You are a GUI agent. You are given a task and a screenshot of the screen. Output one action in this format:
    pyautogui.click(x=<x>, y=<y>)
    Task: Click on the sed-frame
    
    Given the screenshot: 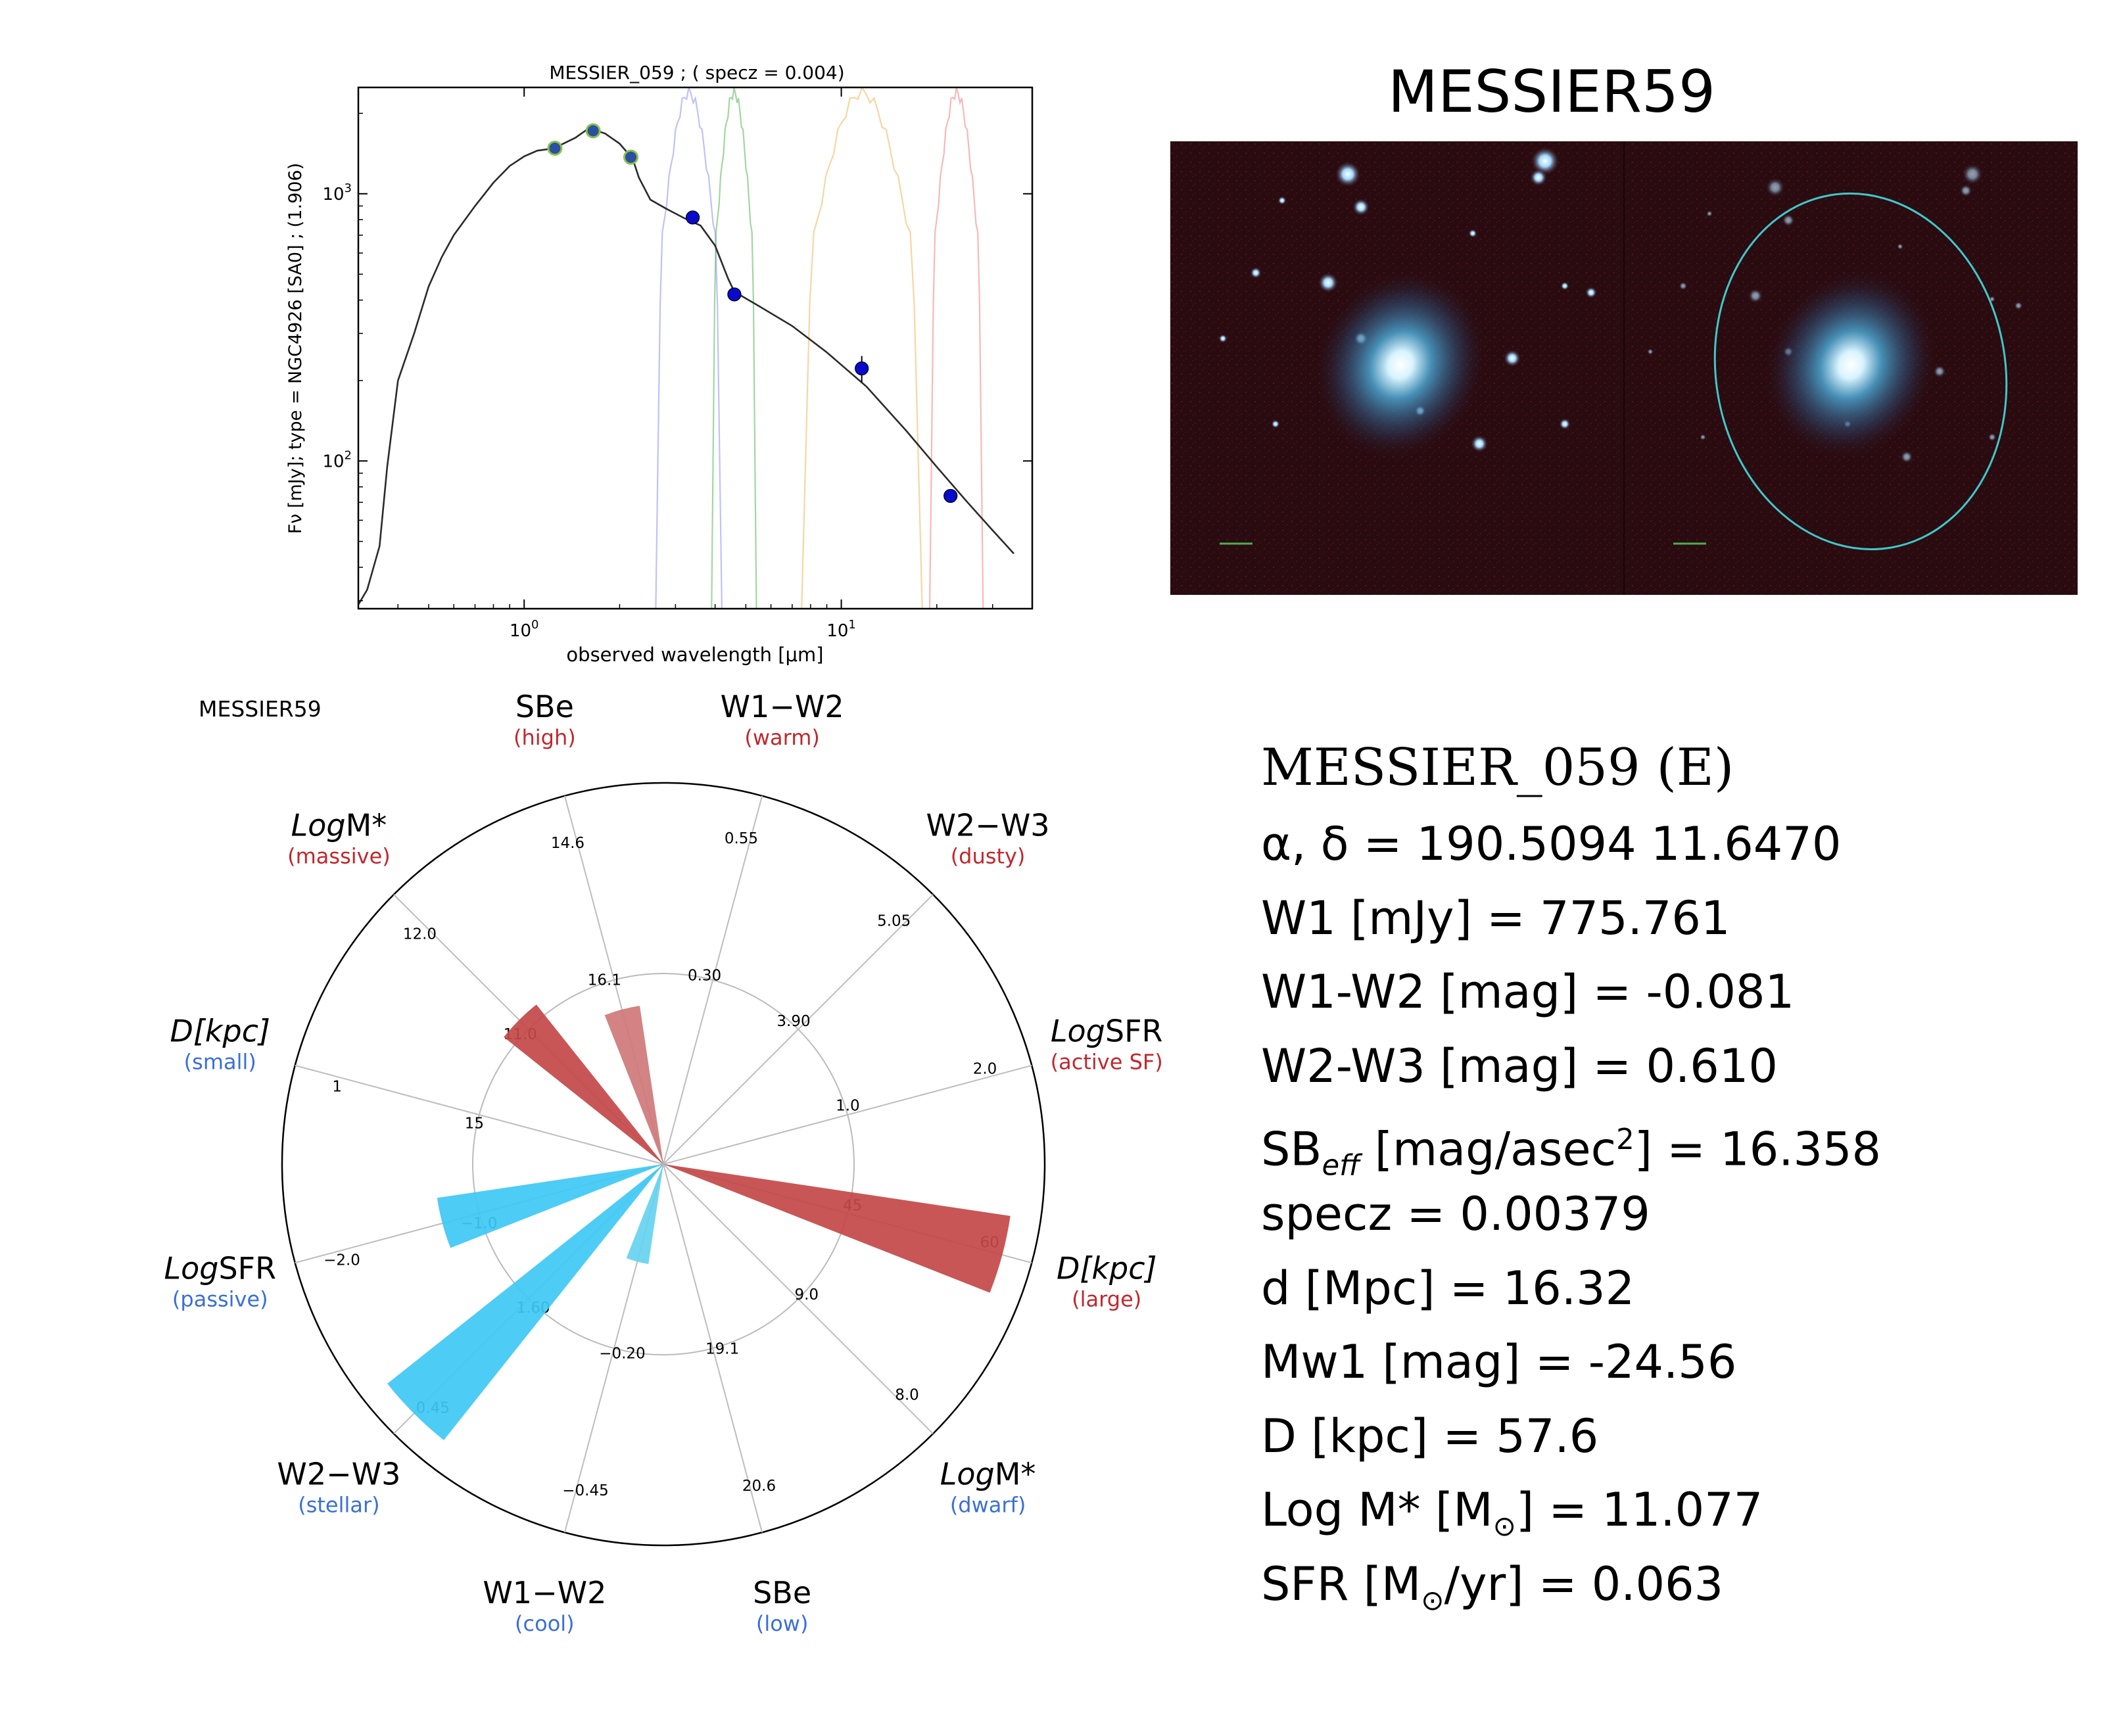 What is the action you would take?
    pyautogui.click(x=695, y=348)
    